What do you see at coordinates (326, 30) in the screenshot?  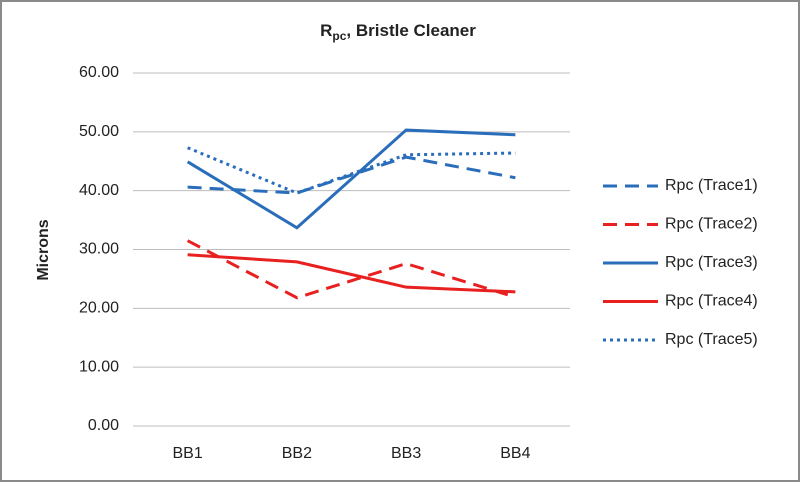 I see `title-main: R` at bounding box center [326, 30].